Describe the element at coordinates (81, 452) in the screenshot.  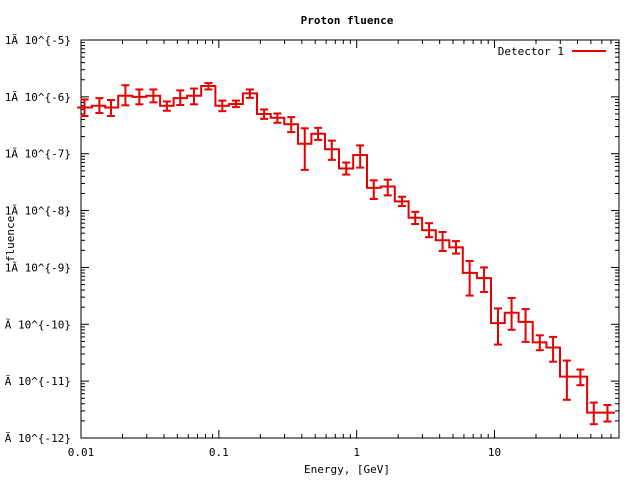
I see `x-tick-label: 0.01` at that location.